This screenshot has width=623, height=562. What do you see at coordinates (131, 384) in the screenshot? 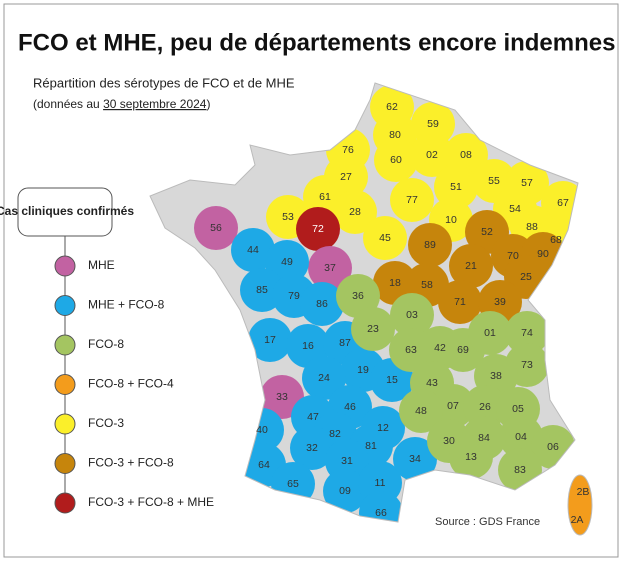
I see `legend-label: FCO-8 + FCO-4` at bounding box center [131, 384].